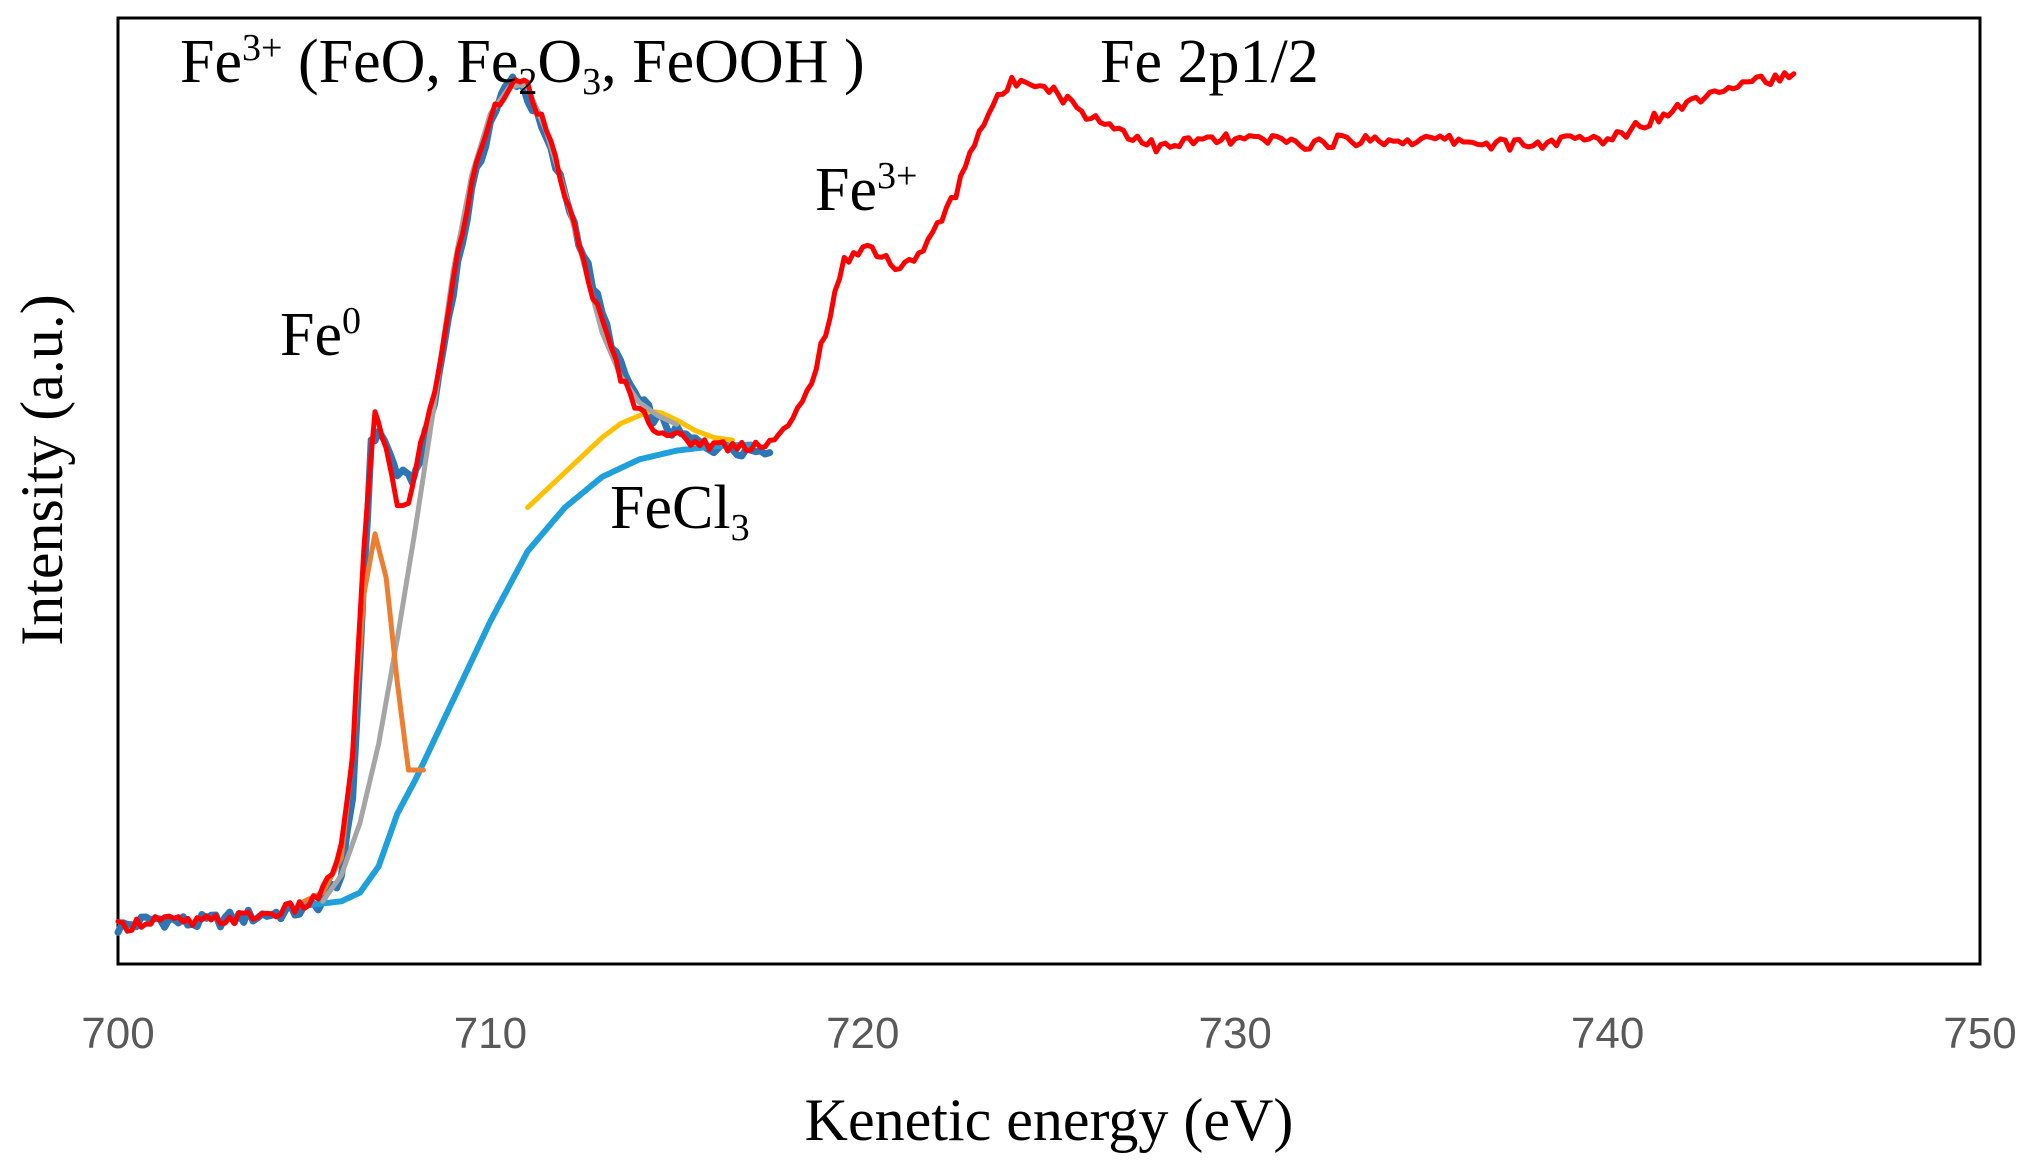 This screenshot has width=2029, height=1160. Describe the element at coordinates (1979, 1033) in the screenshot. I see `x-tick-label: 750` at that location.